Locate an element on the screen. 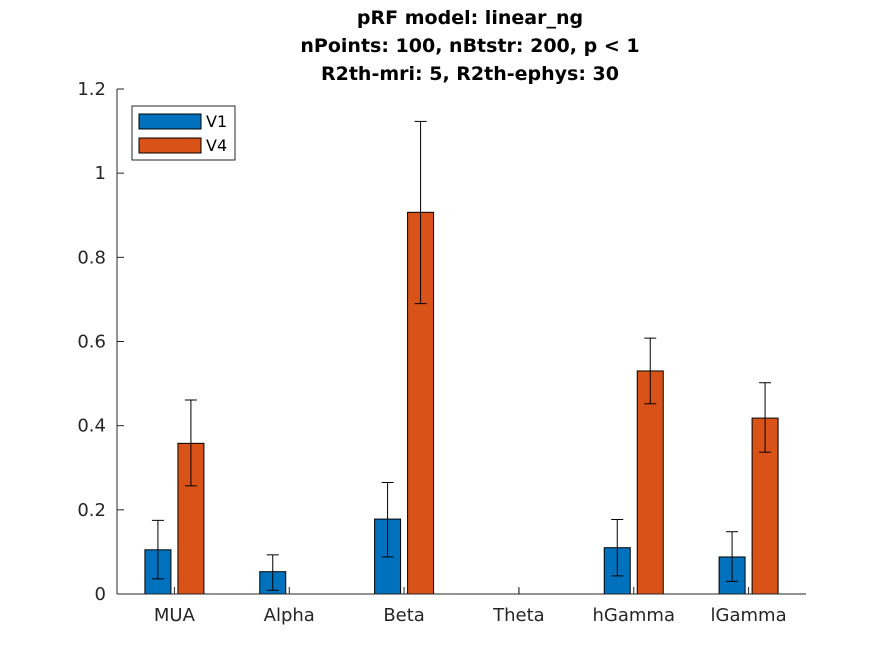 This screenshot has width=891, height=666. error-bar-v1-lgamma is located at coordinates (732, 556).